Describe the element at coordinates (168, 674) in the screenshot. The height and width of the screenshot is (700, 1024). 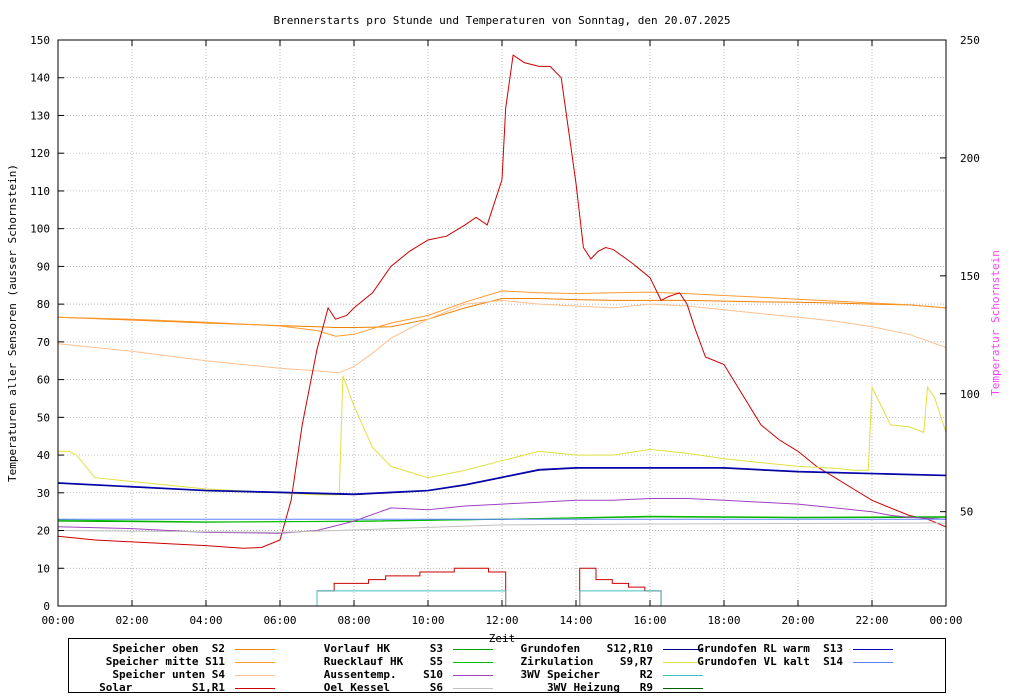
I see `legend-label: Speicher unten S4` at that location.